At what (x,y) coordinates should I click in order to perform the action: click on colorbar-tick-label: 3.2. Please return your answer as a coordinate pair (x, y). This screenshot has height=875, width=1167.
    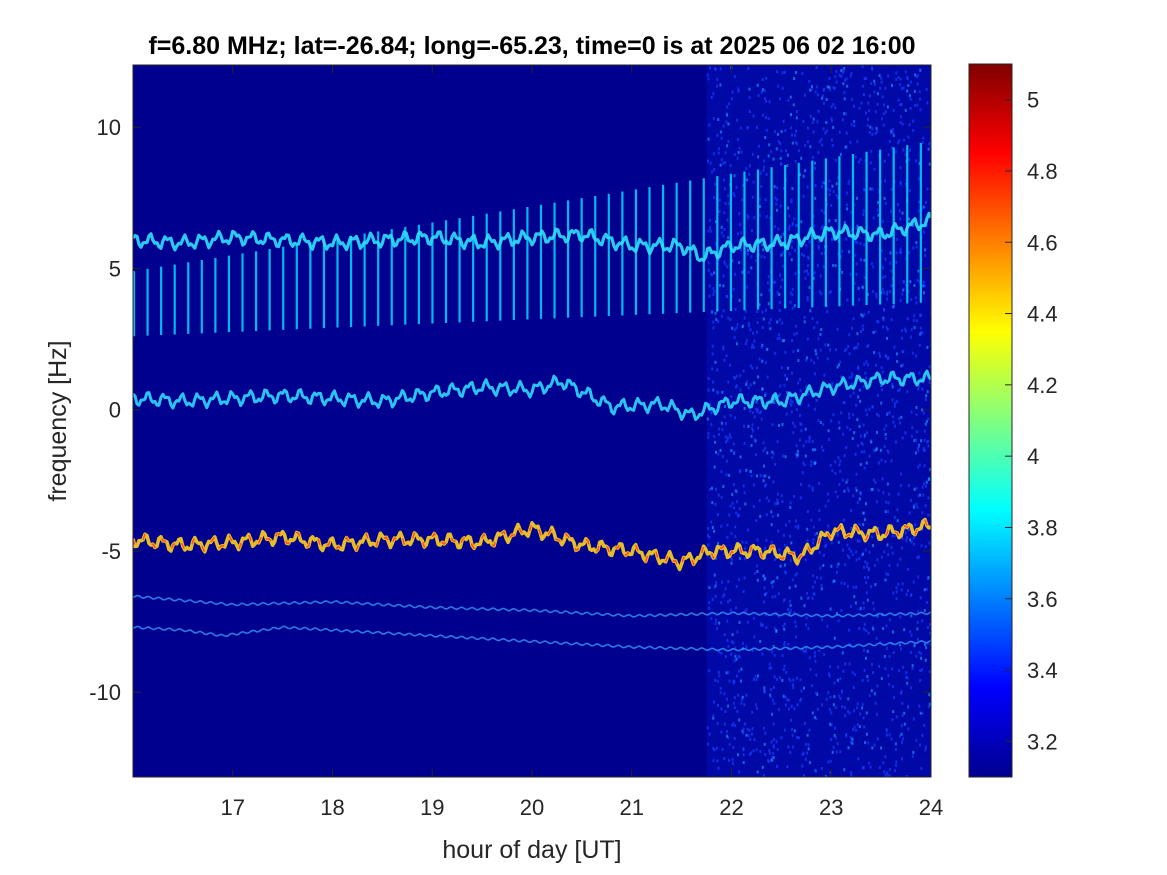
    Looking at the image, I should click on (1042, 741).